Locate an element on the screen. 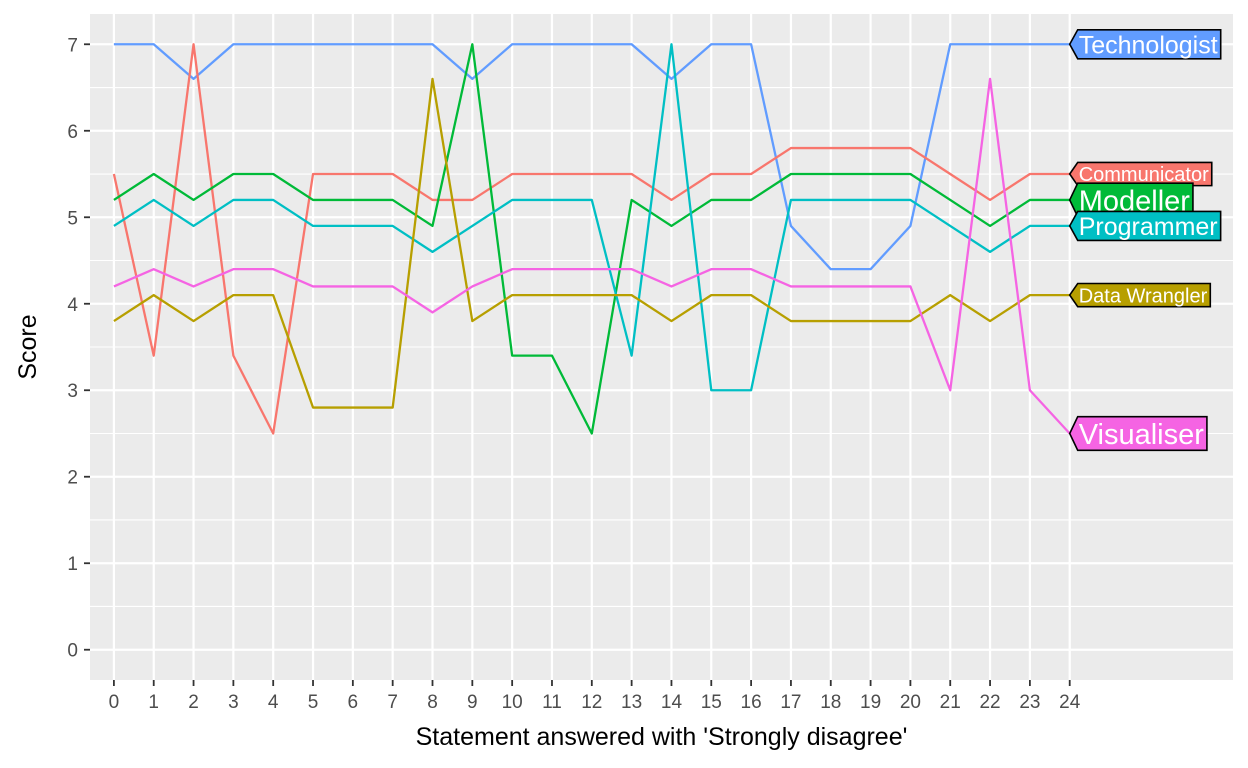 This screenshot has height=768, width=1248. y-tick-label: 1 is located at coordinates (72, 564).